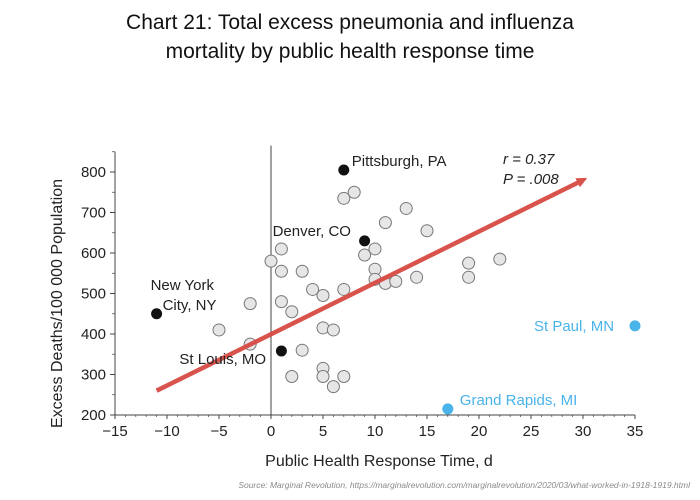  I want to click on city-label-st-louis: St Louis, MO, so click(222, 359).